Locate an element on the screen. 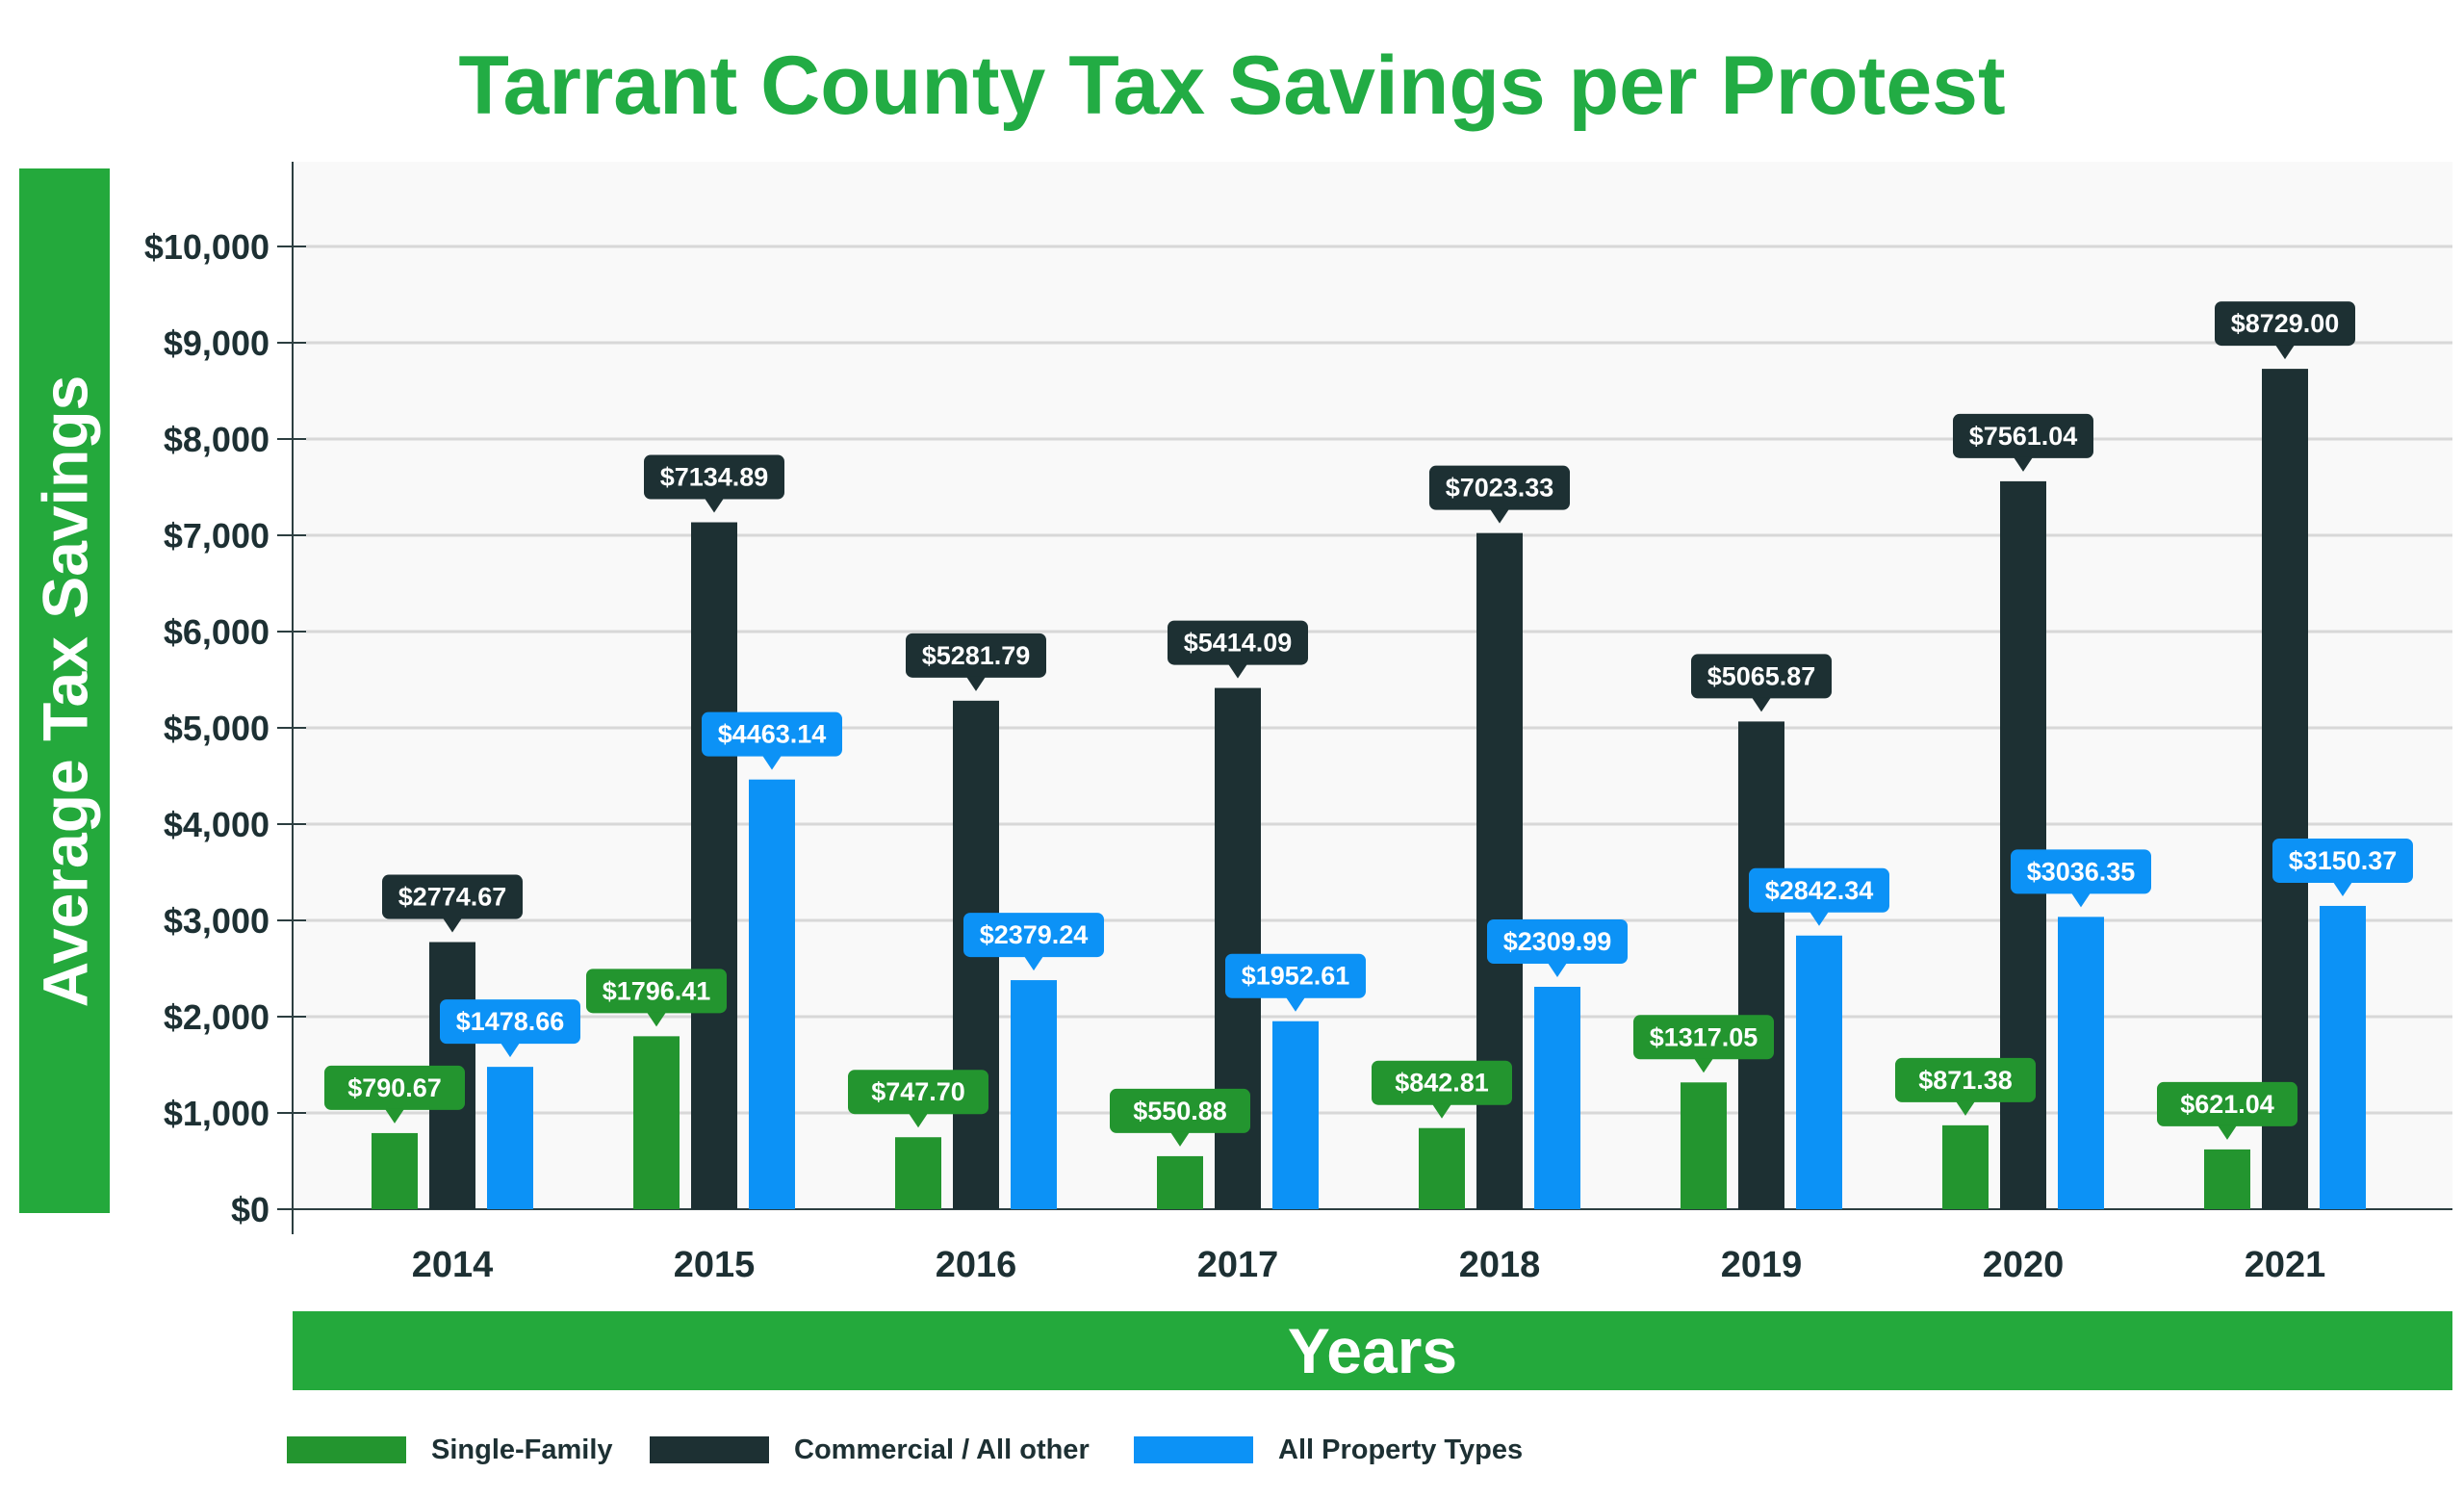  x-tick-label: 2014 is located at coordinates (453, 1265).